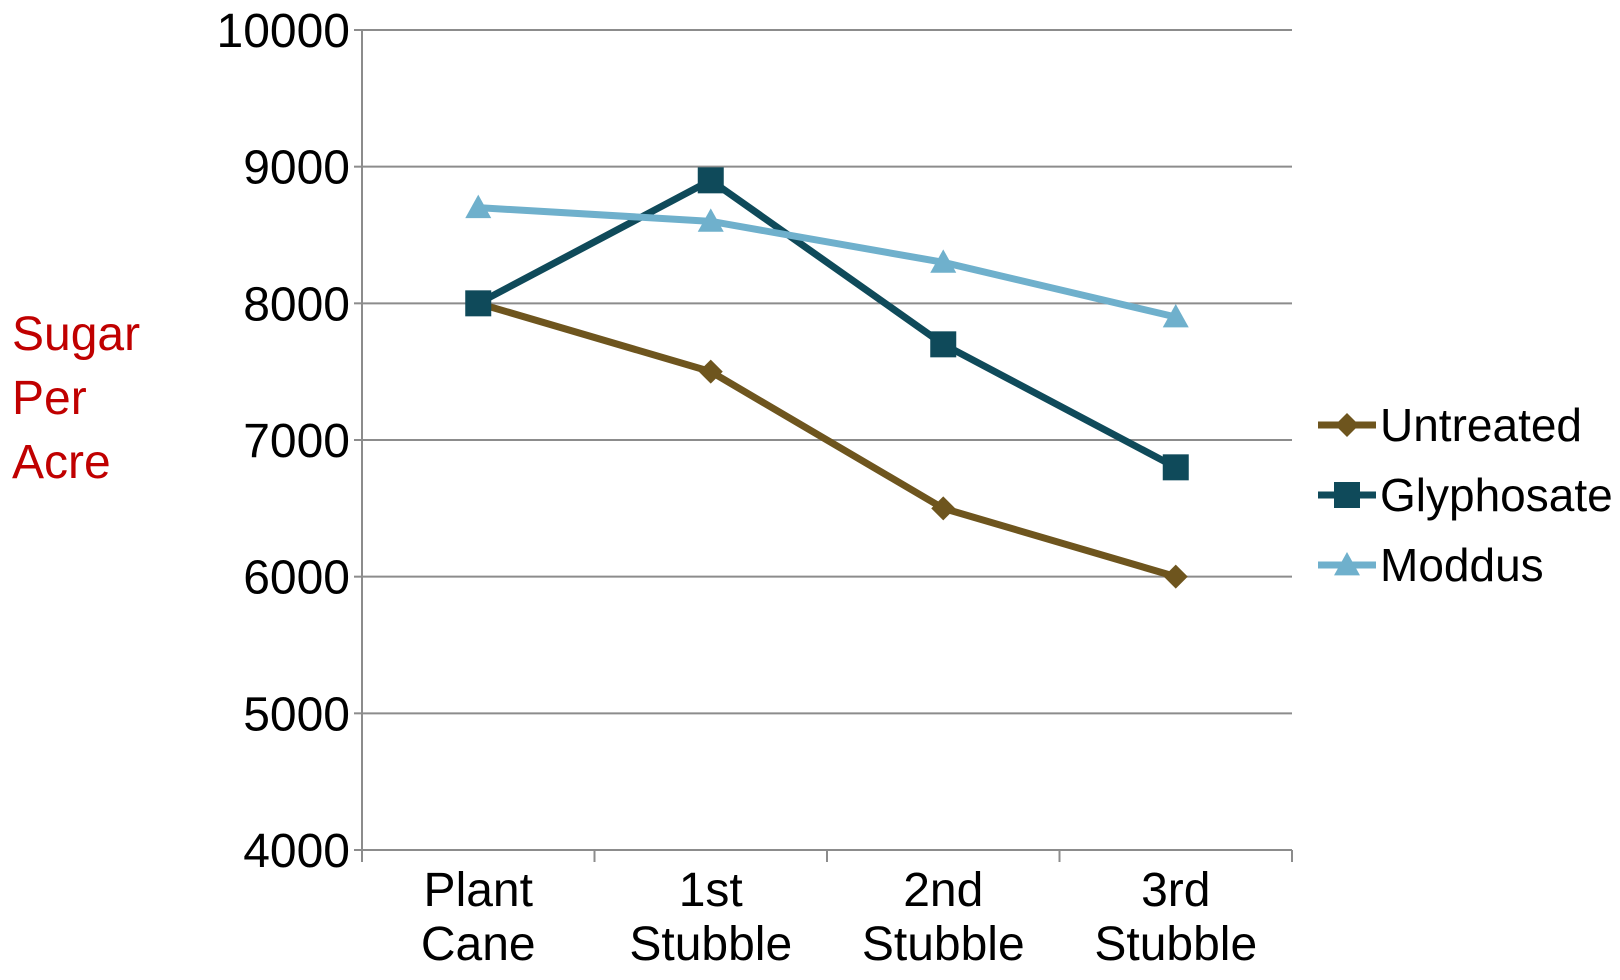 This screenshot has width=1620, height=980. I want to click on legend-item-glyphosate: Glyphosate, so click(1465, 495).